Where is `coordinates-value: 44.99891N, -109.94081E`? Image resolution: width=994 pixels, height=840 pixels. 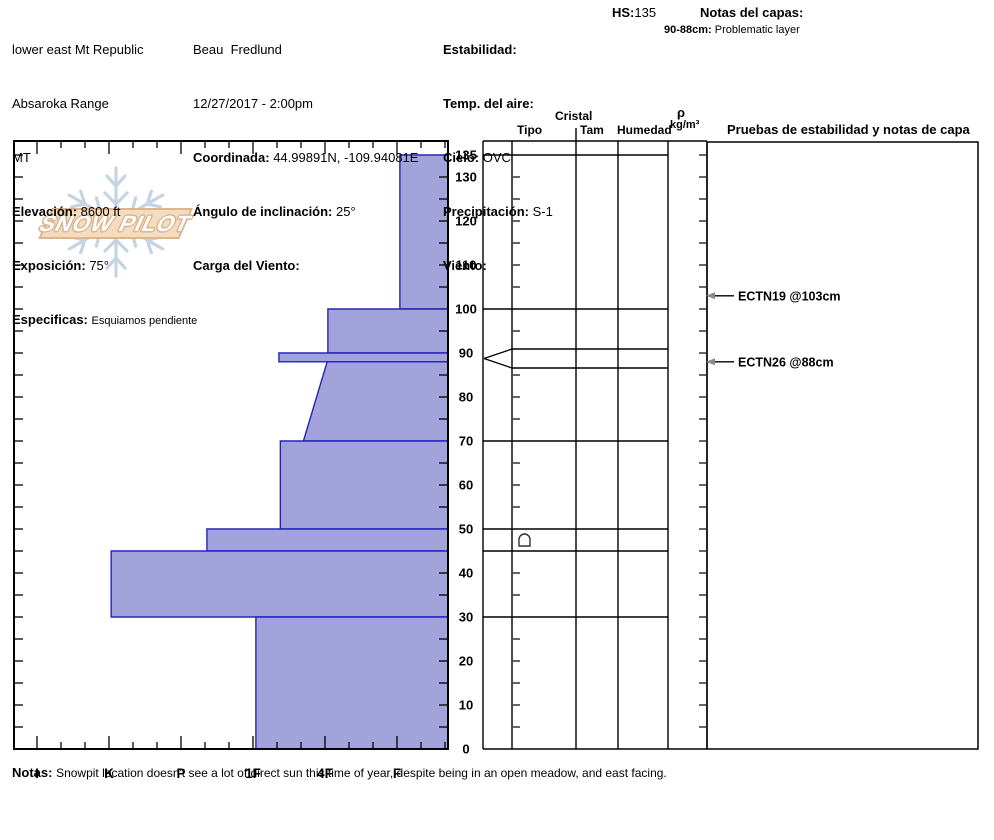 coordinates-value: 44.99891N, -109.94081E is located at coordinates (346, 157).